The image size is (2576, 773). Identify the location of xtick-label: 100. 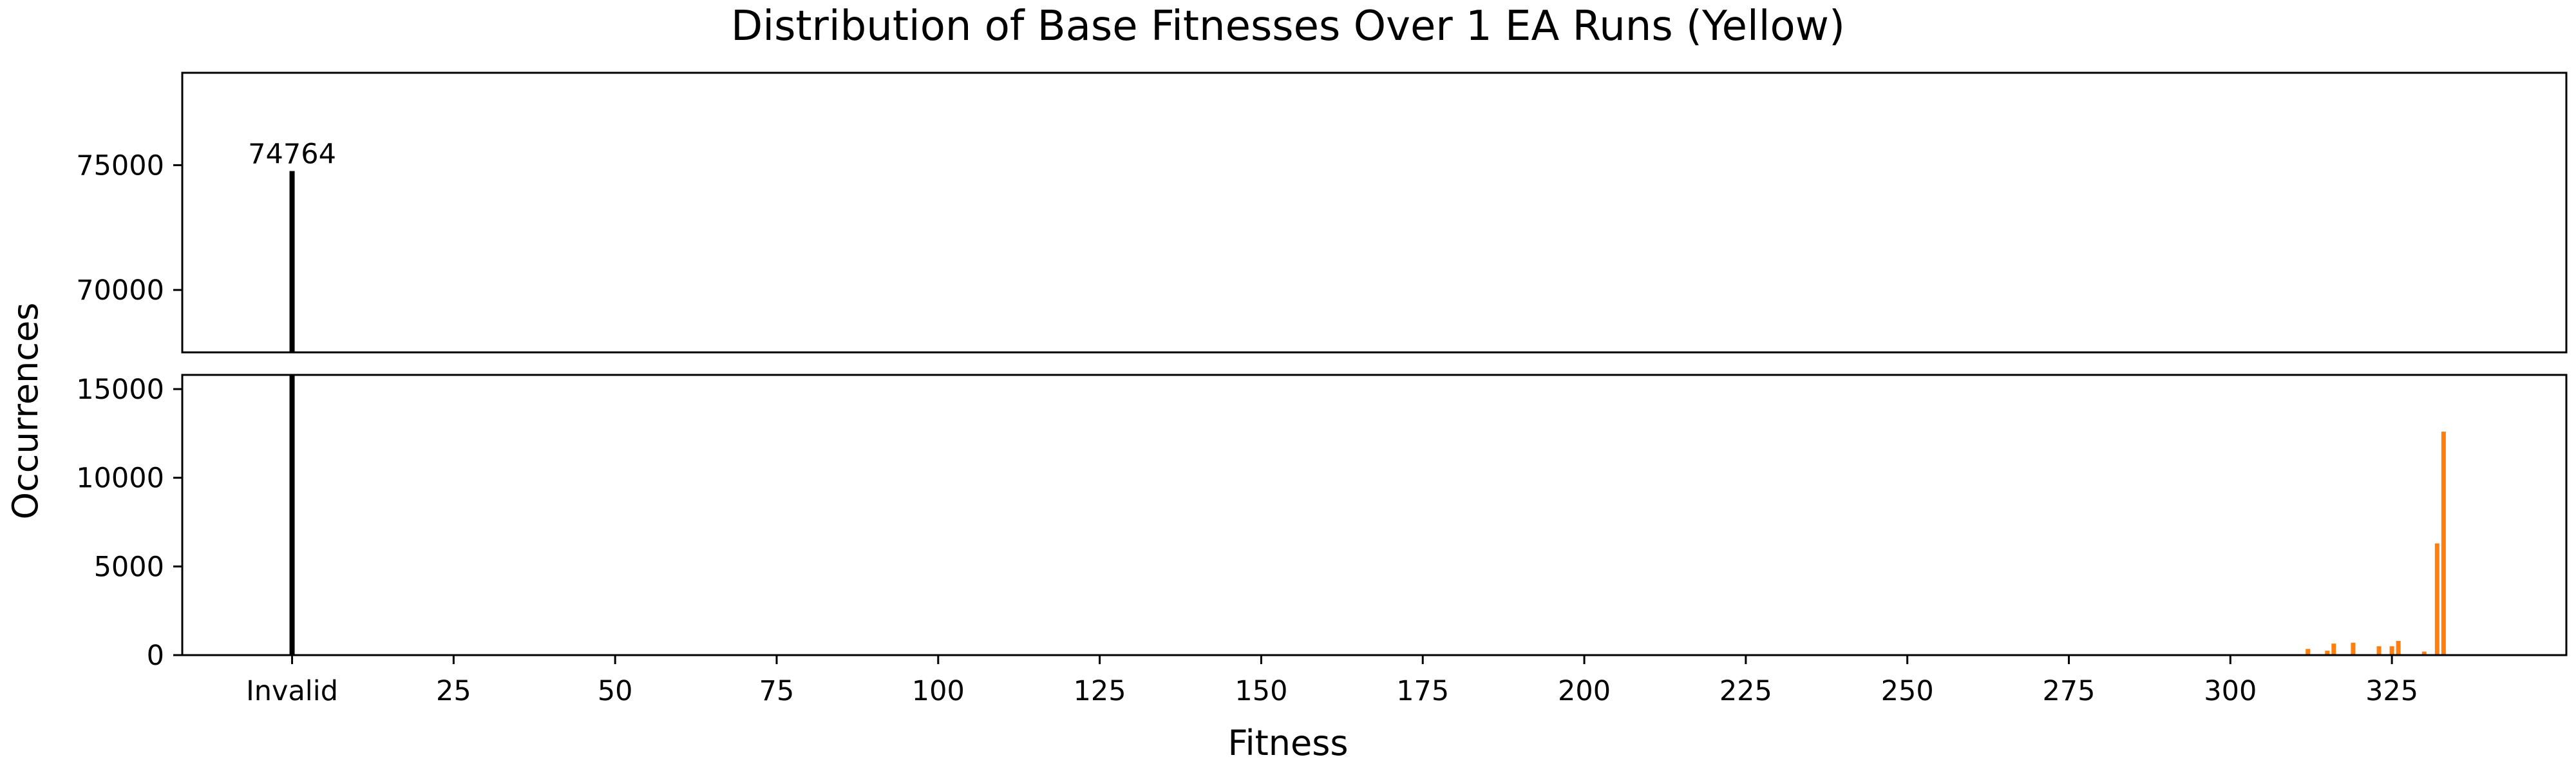
(939, 691).